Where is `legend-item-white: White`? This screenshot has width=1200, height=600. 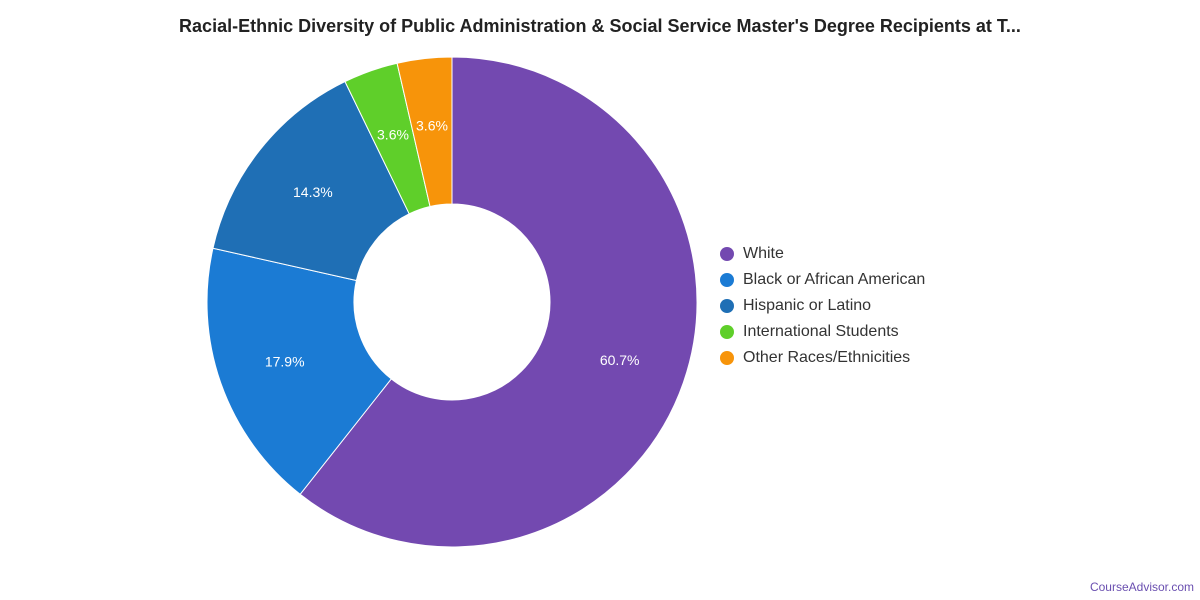
legend-item-white: White is located at coordinates (822, 254).